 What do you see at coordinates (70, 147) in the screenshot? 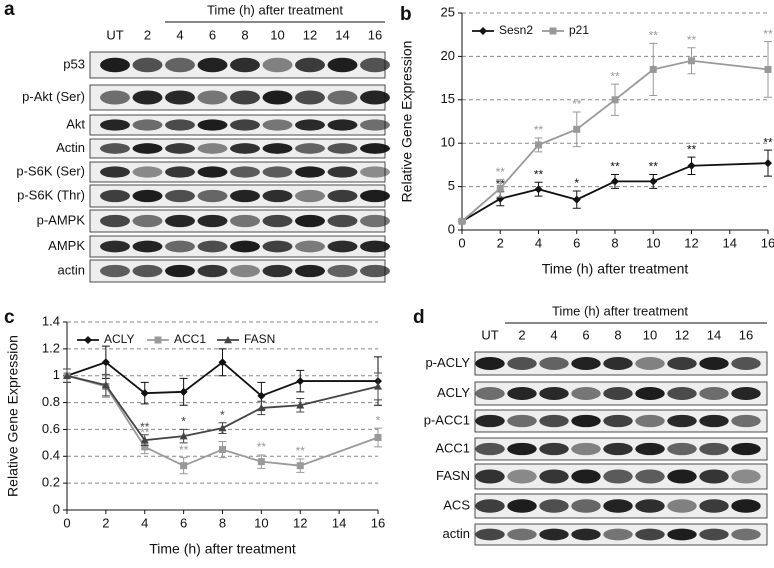
I see `row-label: Actin` at bounding box center [70, 147].